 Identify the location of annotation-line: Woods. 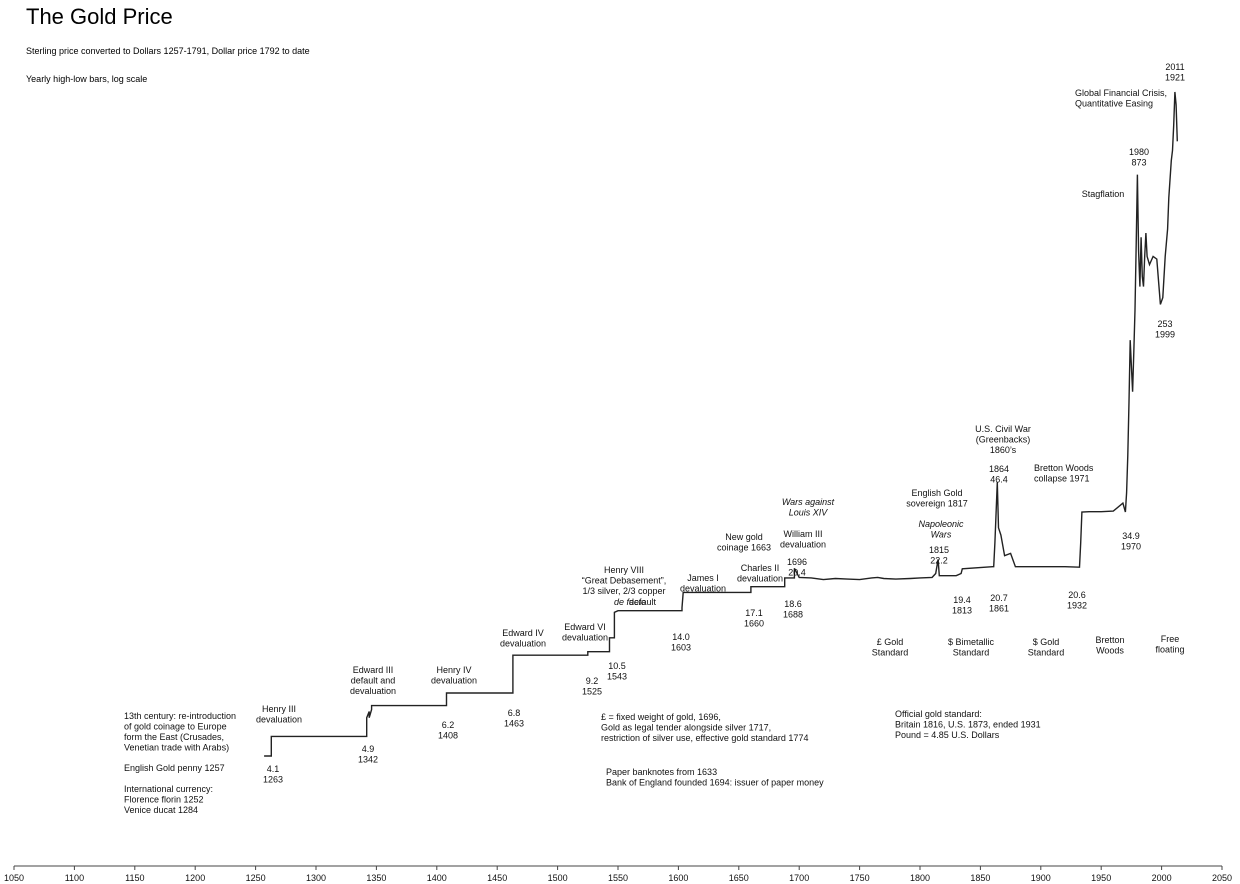
(1110, 651).